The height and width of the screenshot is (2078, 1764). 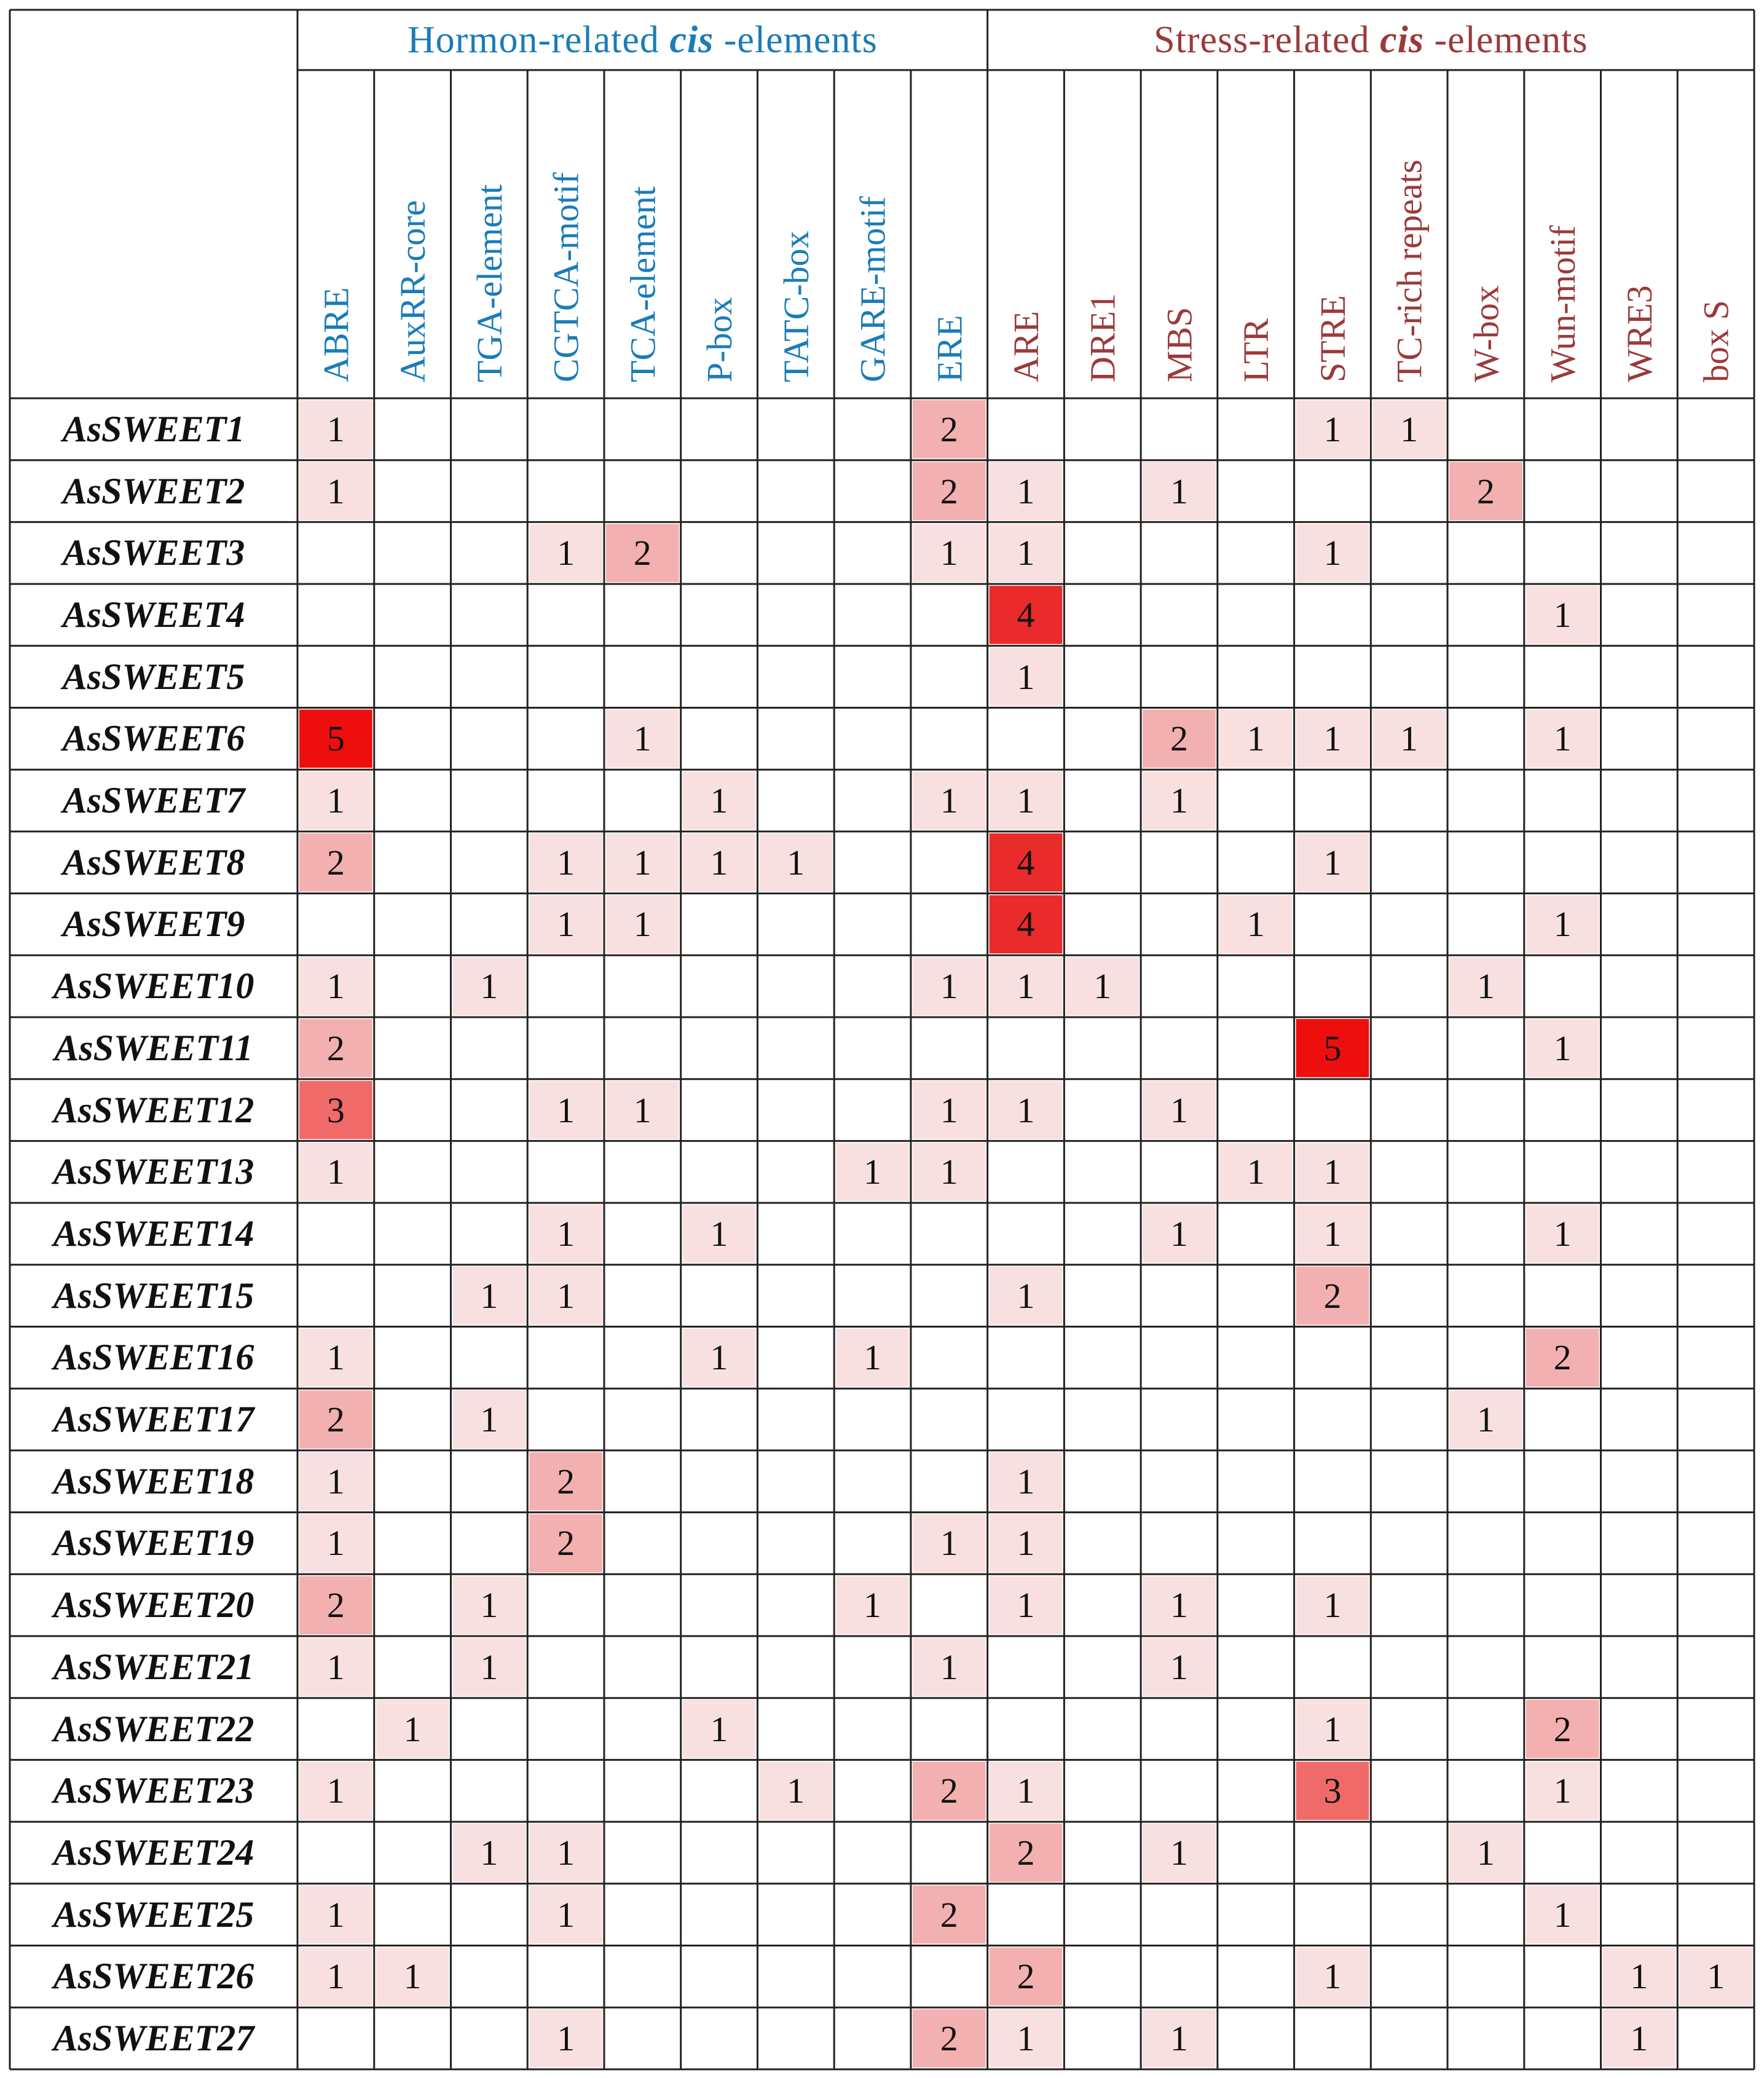 I want to click on row-label: AsSWEET27, so click(x=153, y=2038).